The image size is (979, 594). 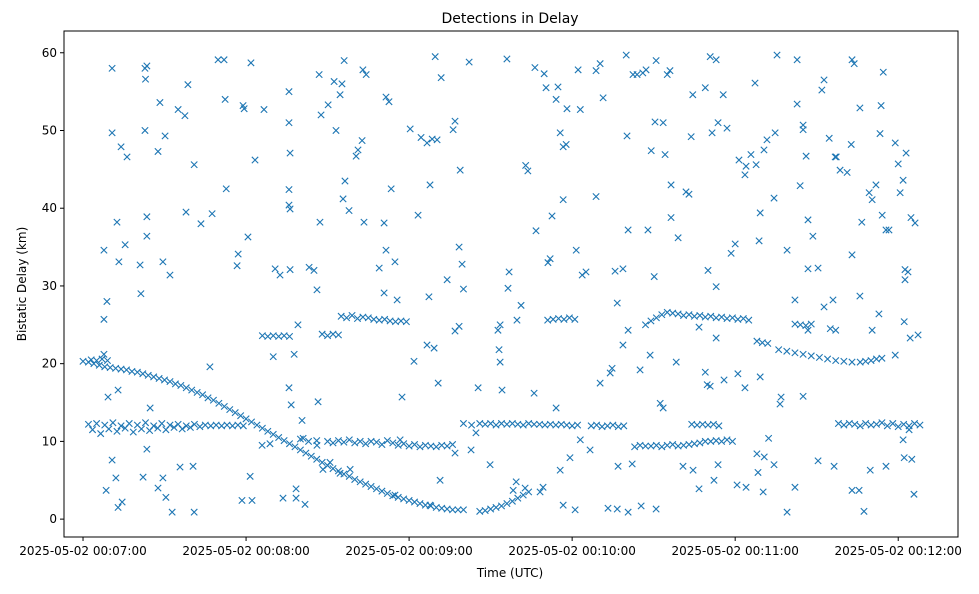 I want to click on y-axis-label: Bistatic Delay (km), so click(x=22, y=284).